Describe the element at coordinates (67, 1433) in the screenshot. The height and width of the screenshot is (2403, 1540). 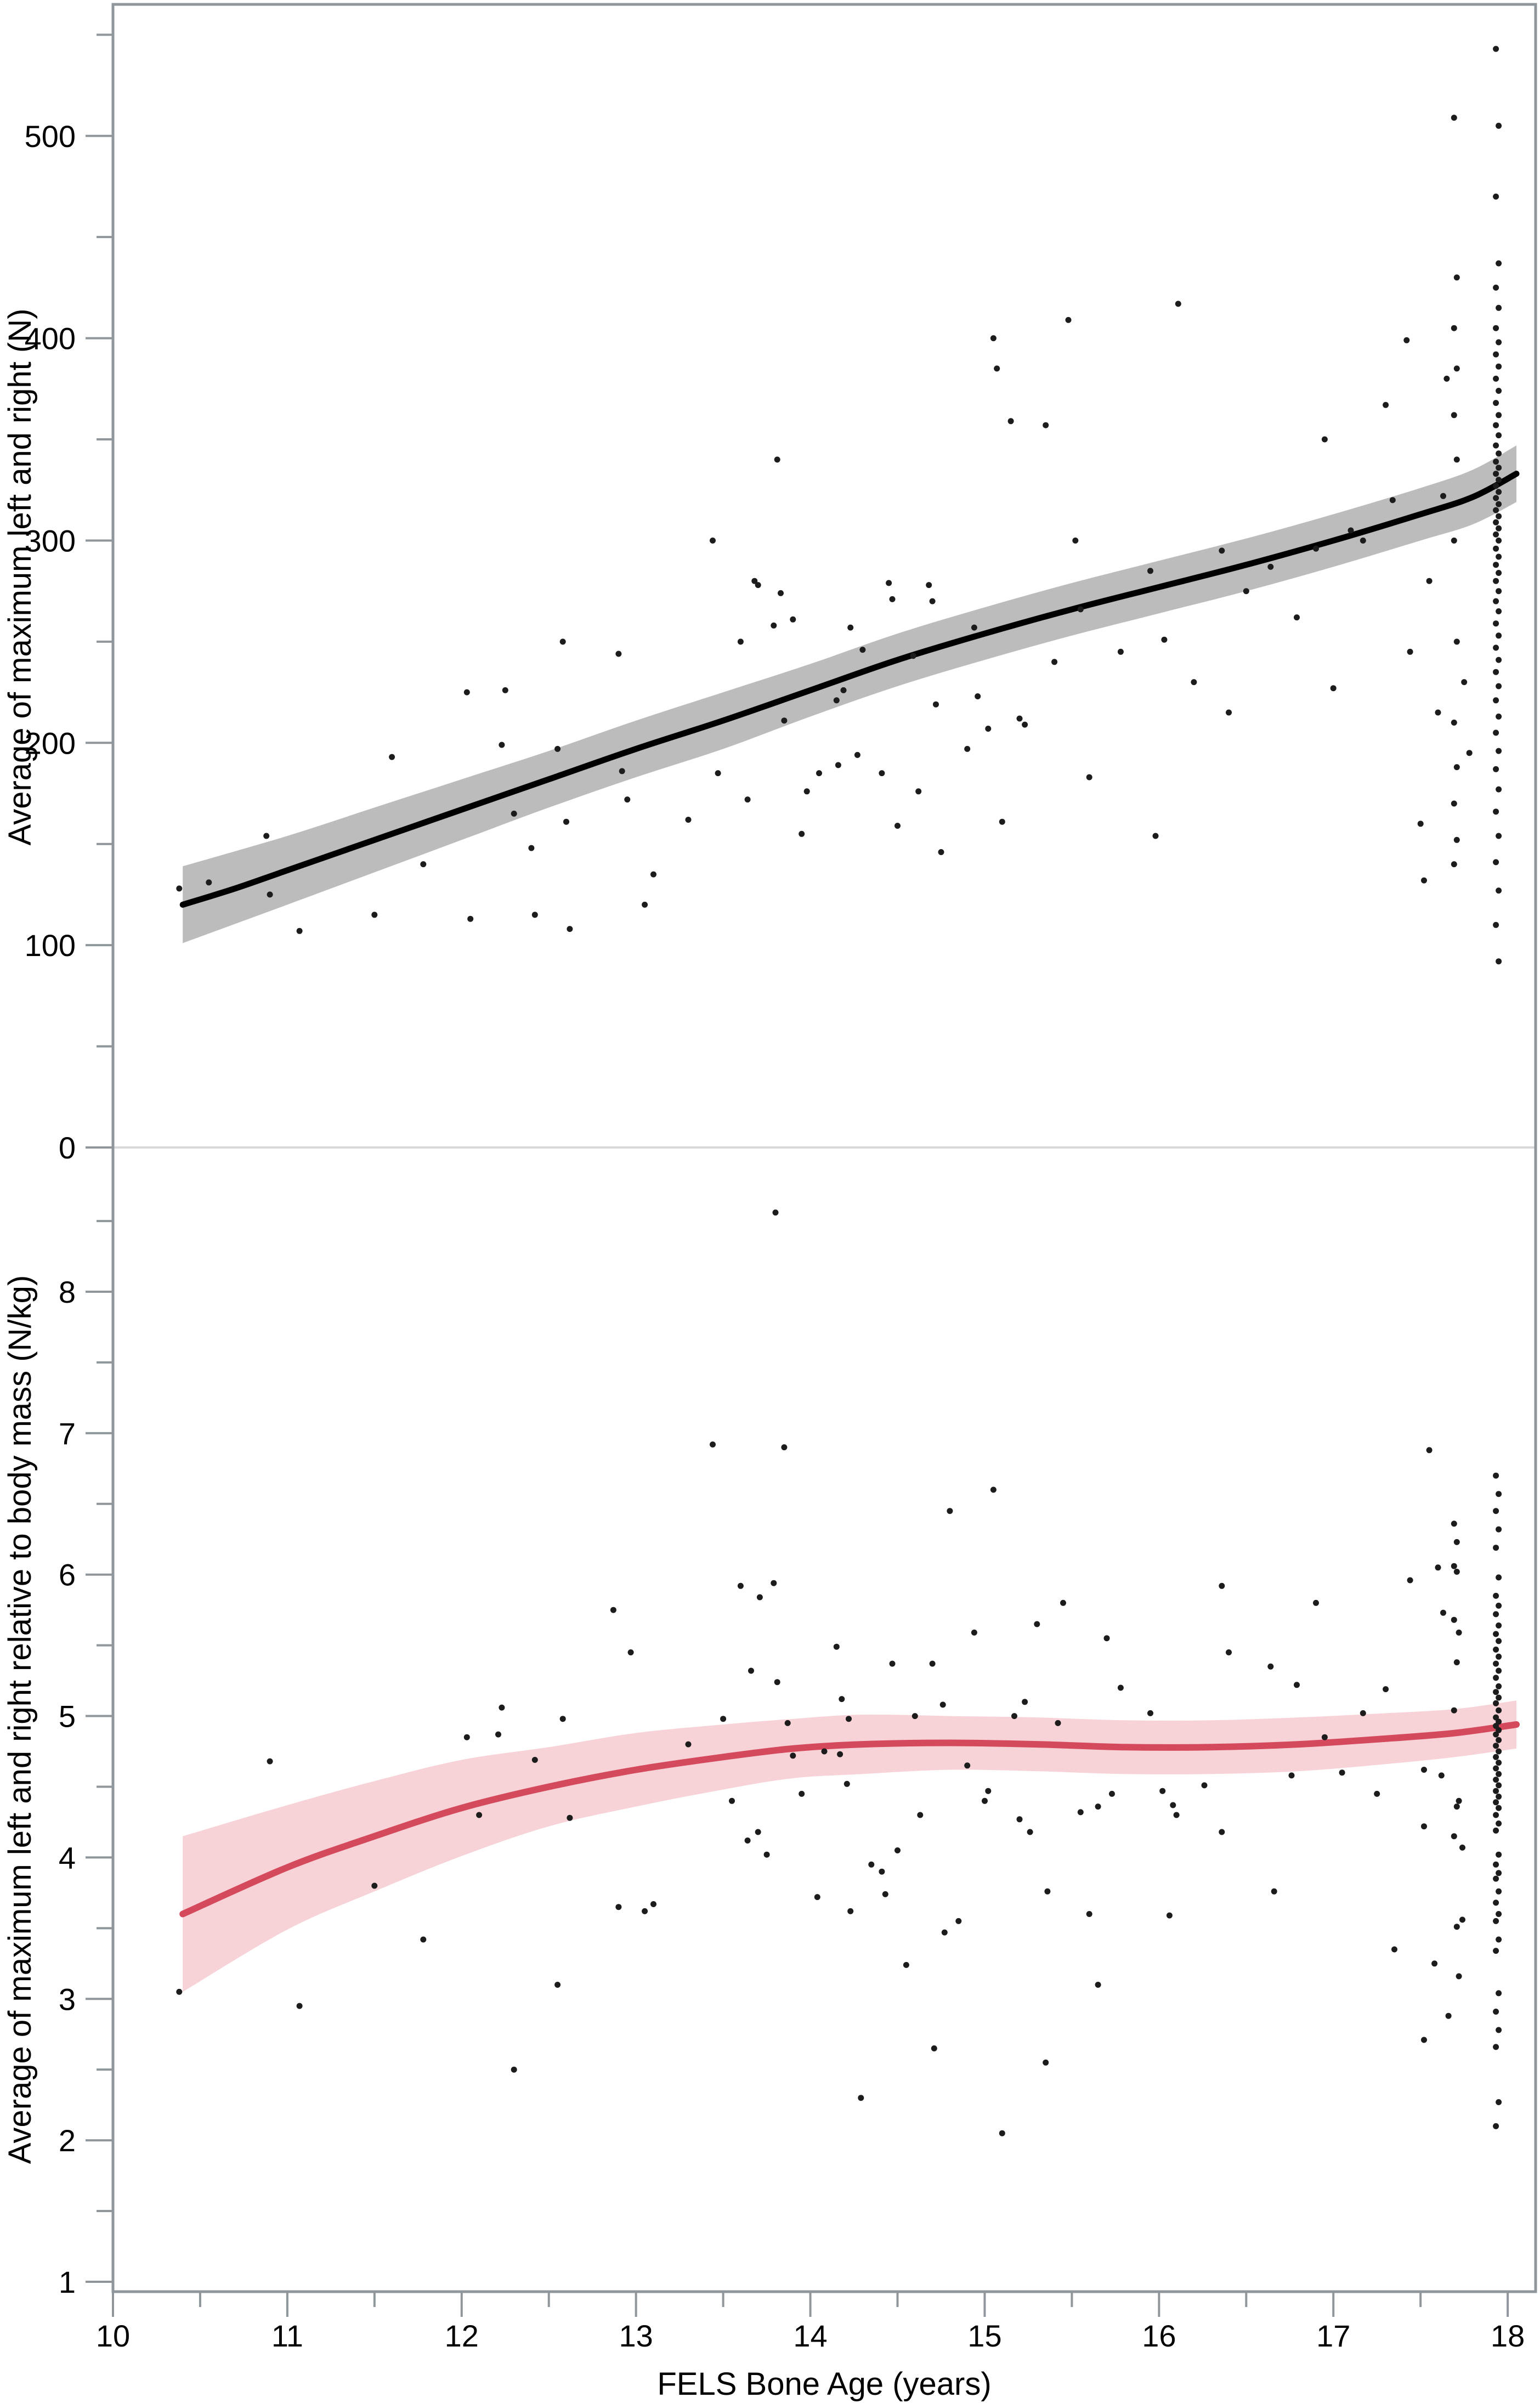
I see `bottom-y-tick-label: 7` at that location.